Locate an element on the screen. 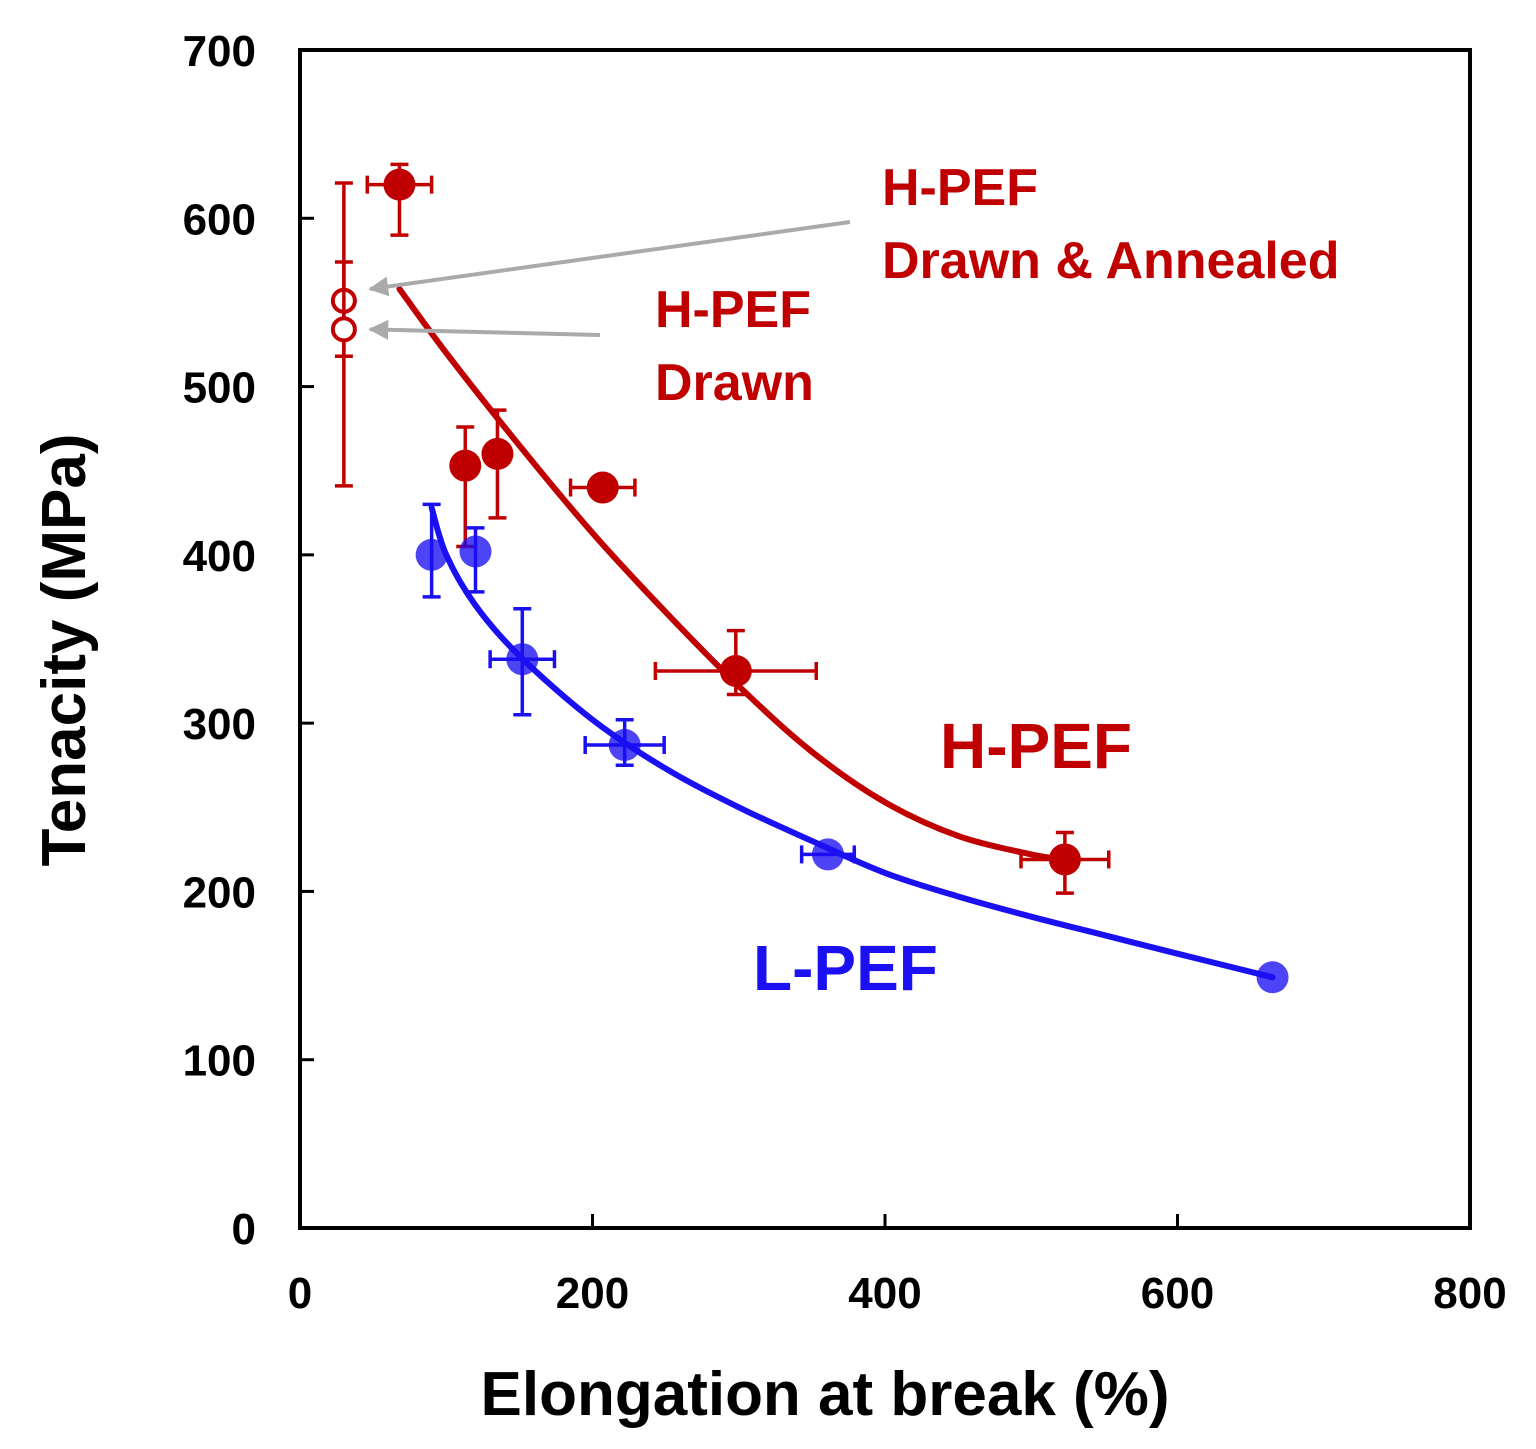 The image size is (1536, 1449). y-tick-label-0: 0 is located at coordinates (244, 1229).